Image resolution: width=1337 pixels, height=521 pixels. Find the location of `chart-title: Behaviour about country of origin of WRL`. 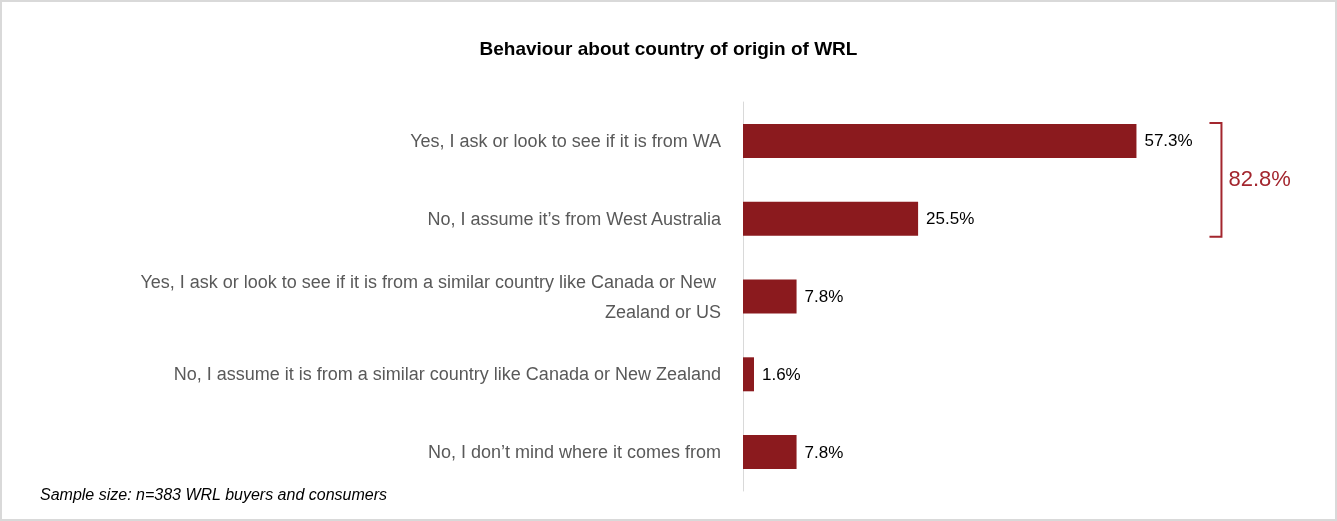

chart-title: Behaviour about country of origin of WRL is located at coordinates (668, 48).